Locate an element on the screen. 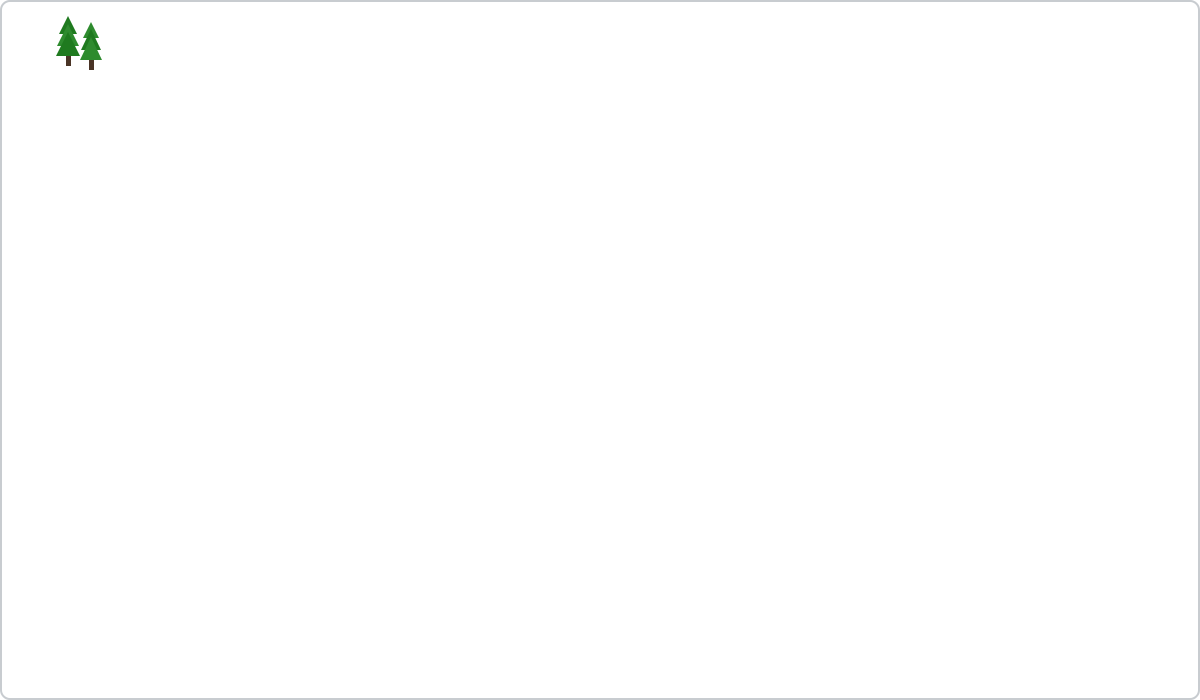  logo is located at coordinates (189, 60).